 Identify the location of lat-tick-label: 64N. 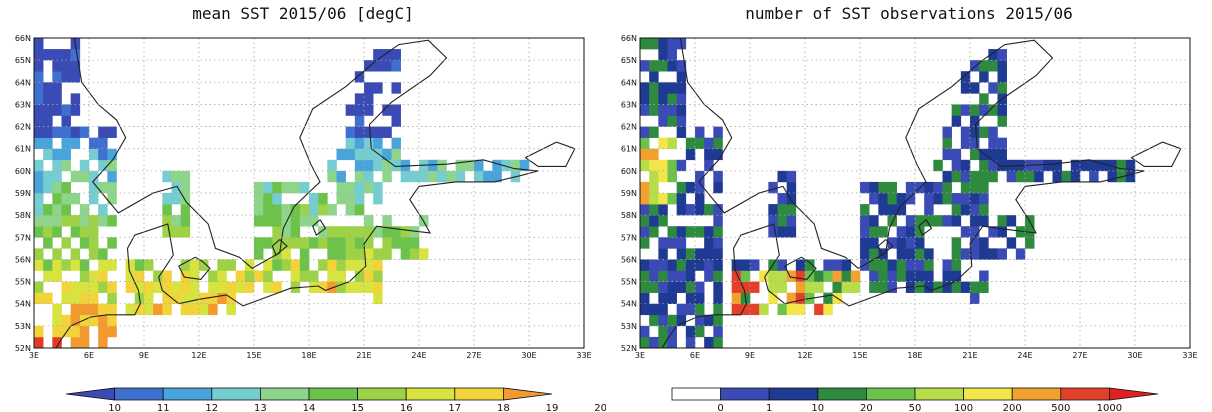
(23, 82).